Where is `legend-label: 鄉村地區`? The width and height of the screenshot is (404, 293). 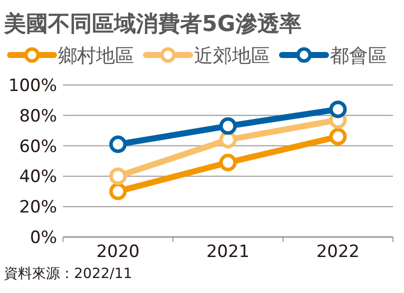 legend-label: 鄉村地區 is located at coordinates (96, 56).